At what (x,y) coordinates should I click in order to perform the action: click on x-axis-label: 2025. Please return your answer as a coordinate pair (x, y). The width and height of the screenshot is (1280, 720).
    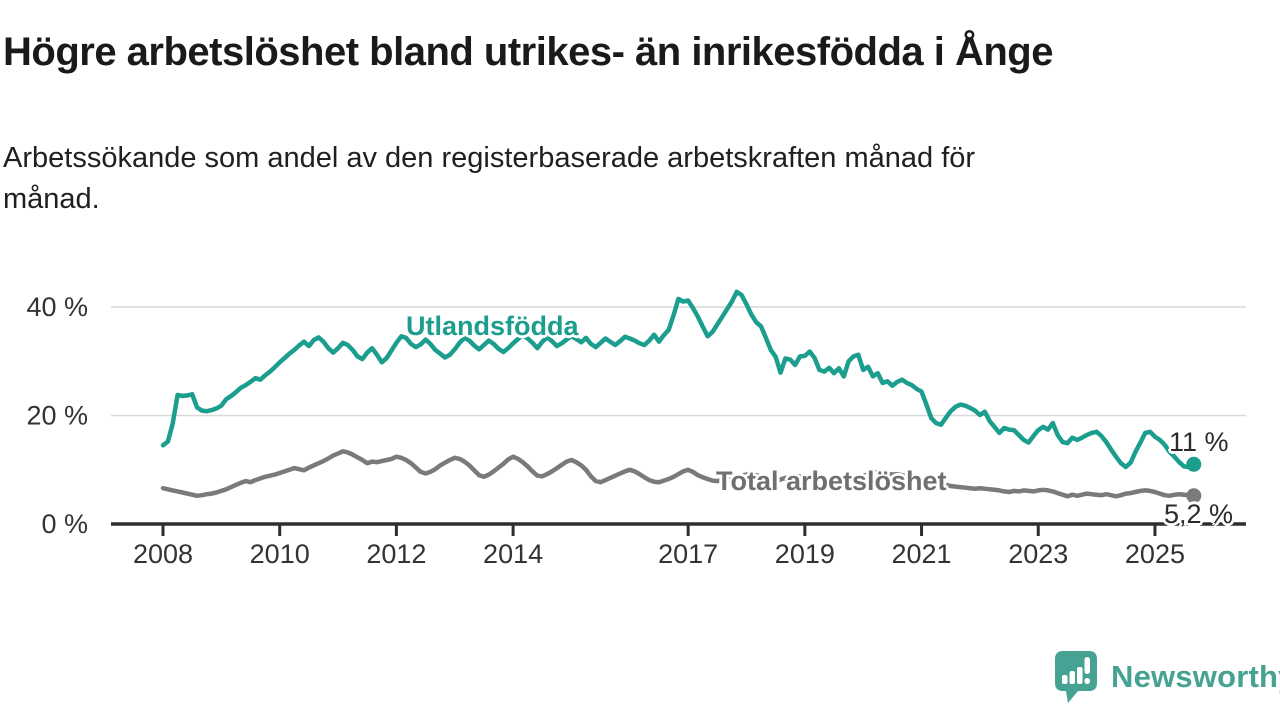
    Looking at the image, I should click on (1155, 554).